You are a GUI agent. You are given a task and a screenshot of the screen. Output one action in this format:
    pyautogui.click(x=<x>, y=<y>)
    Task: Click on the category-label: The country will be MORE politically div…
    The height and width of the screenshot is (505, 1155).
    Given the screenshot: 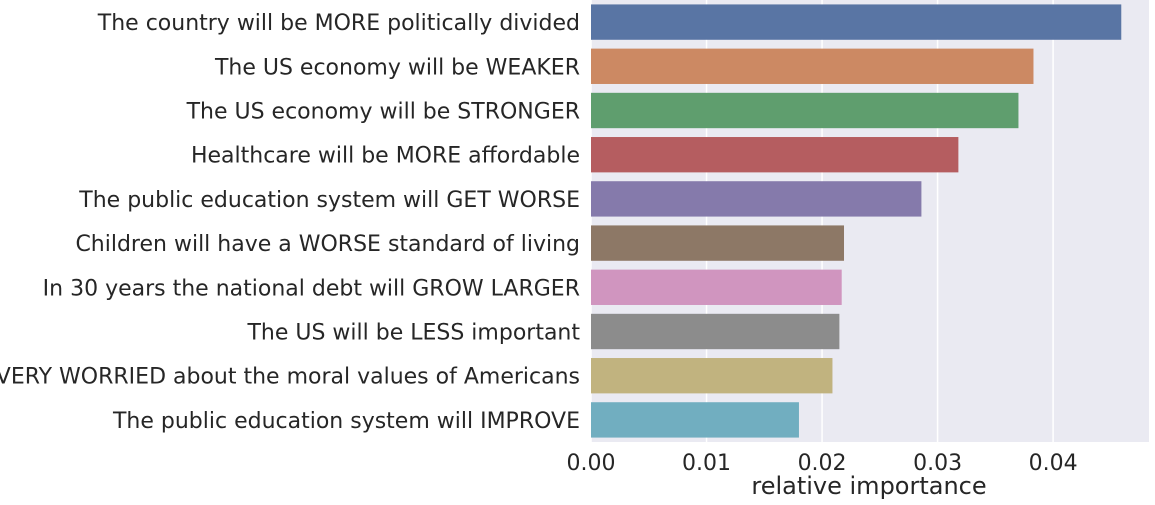 What is the action you would take?
    pyautogui.click(x=338, y=23)
    